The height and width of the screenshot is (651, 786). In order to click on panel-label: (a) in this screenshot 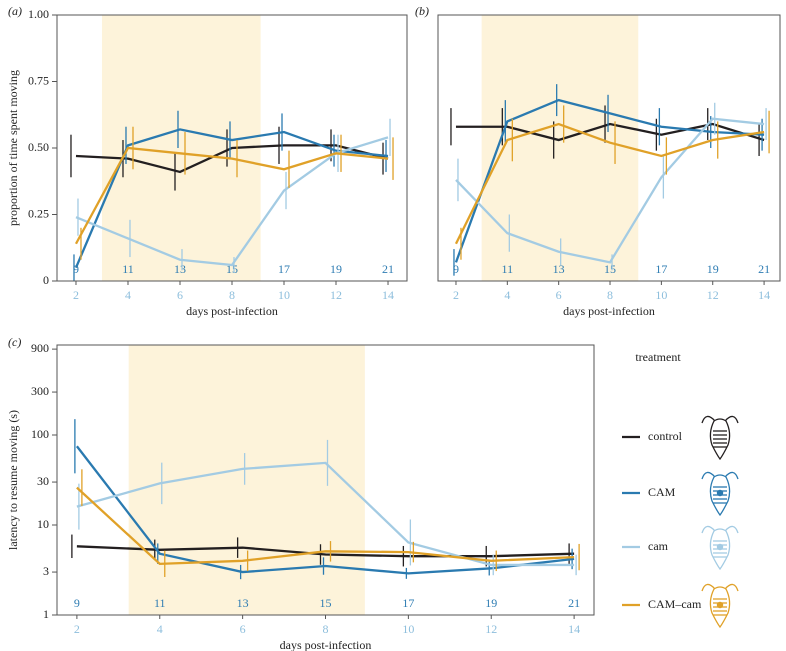, I will do `click(15, 11)`.